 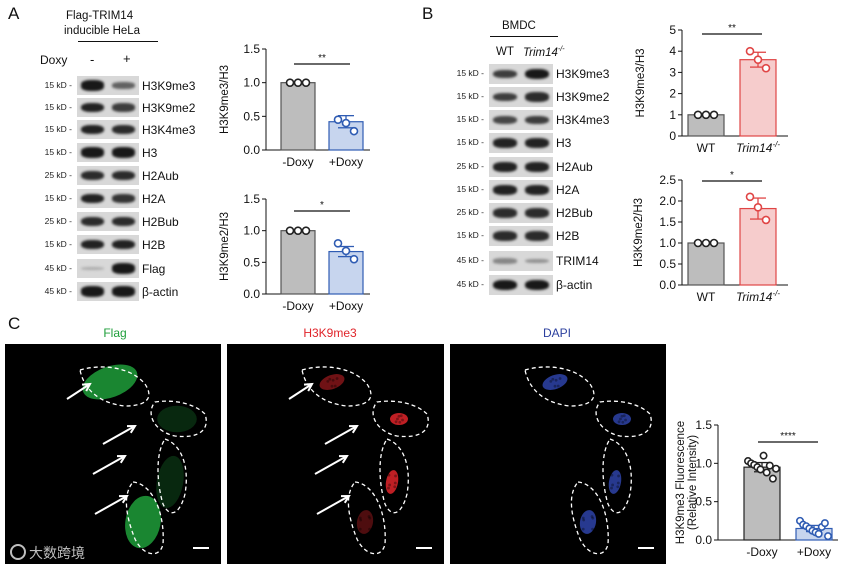 I want to click on blot-label: H3K9me3, so click(x=169, y=86).